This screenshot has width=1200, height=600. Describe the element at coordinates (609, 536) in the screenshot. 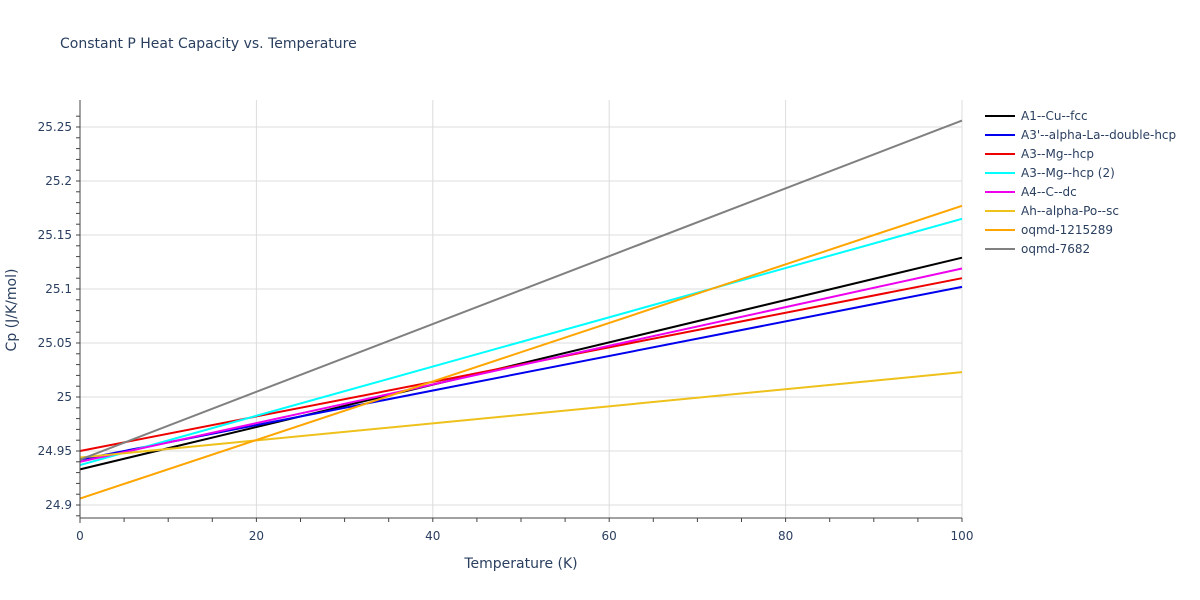

I see `x-tick-label: 60` at that location.